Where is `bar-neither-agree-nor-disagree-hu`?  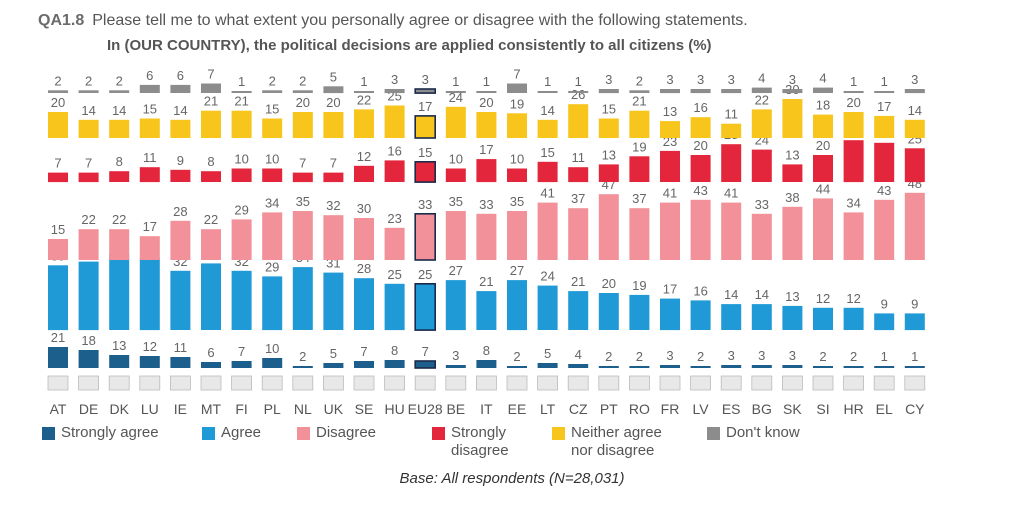 bar-neither-agree-nor-disagree-hu is located at coordinates (394, 121).